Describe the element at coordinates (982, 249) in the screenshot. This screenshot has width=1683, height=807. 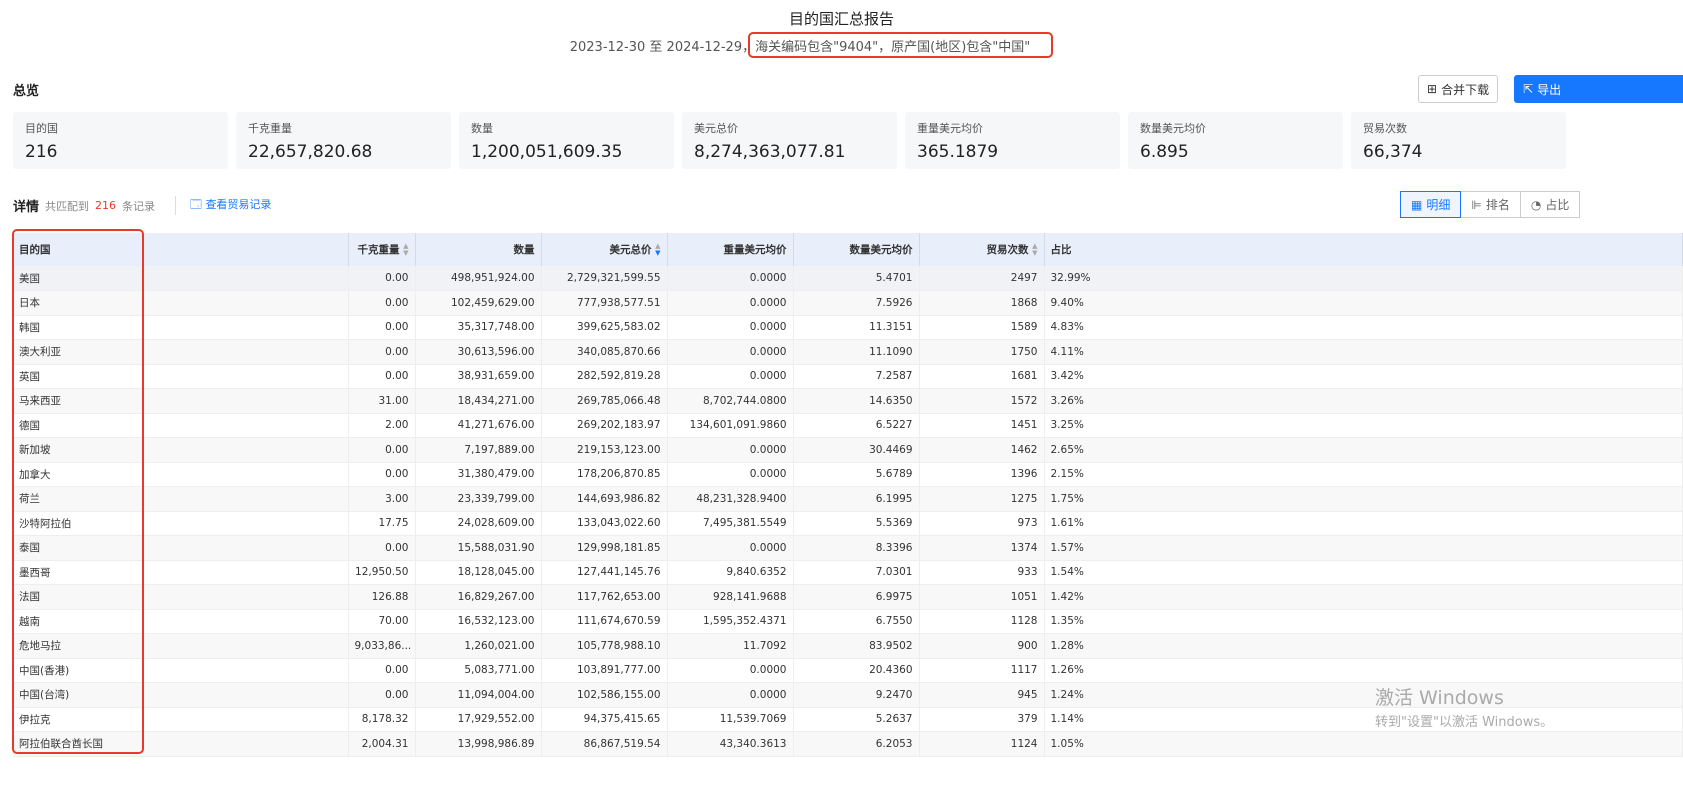
I see `col-trades: 贸易次数 ▲ ▼` at that location.